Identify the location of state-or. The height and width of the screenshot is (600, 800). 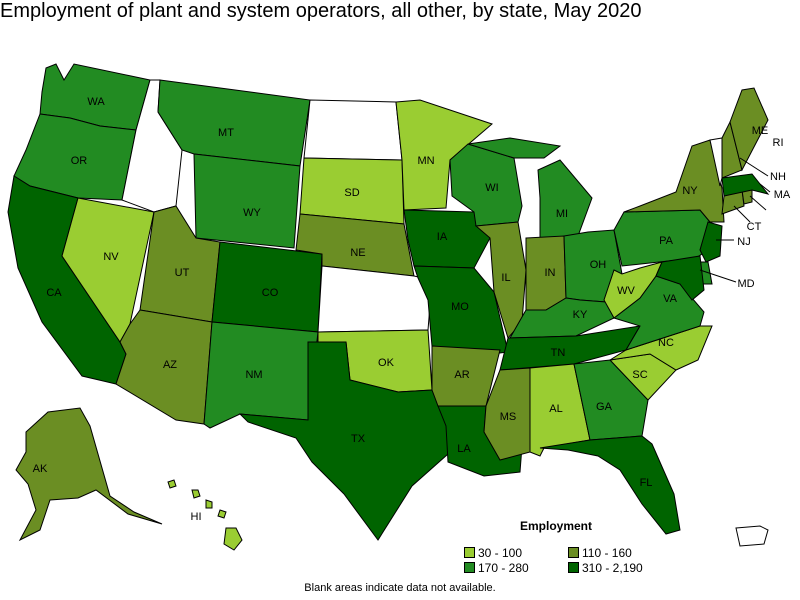
(75, 157).